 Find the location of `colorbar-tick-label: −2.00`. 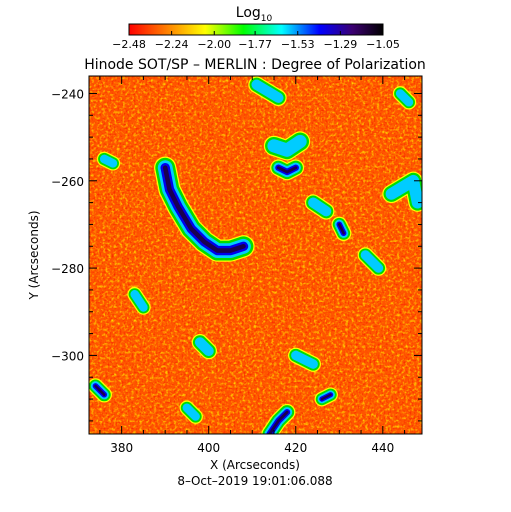

colorbar-tick-label: −2.00 is located at coordinates (214, 44).